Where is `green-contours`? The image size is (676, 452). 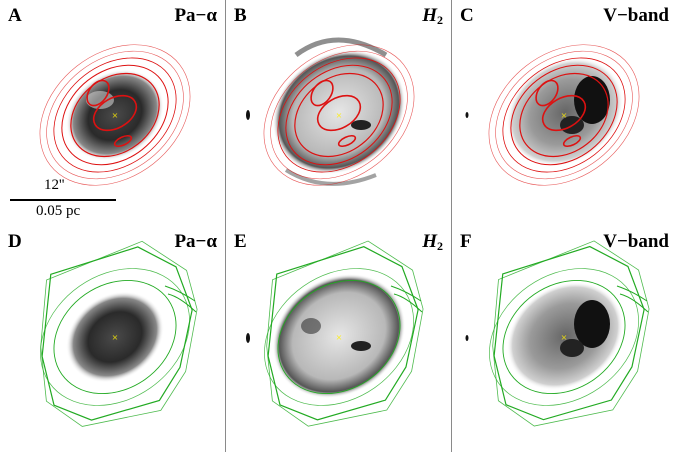 green-contours is located at coordinates (119, 333).